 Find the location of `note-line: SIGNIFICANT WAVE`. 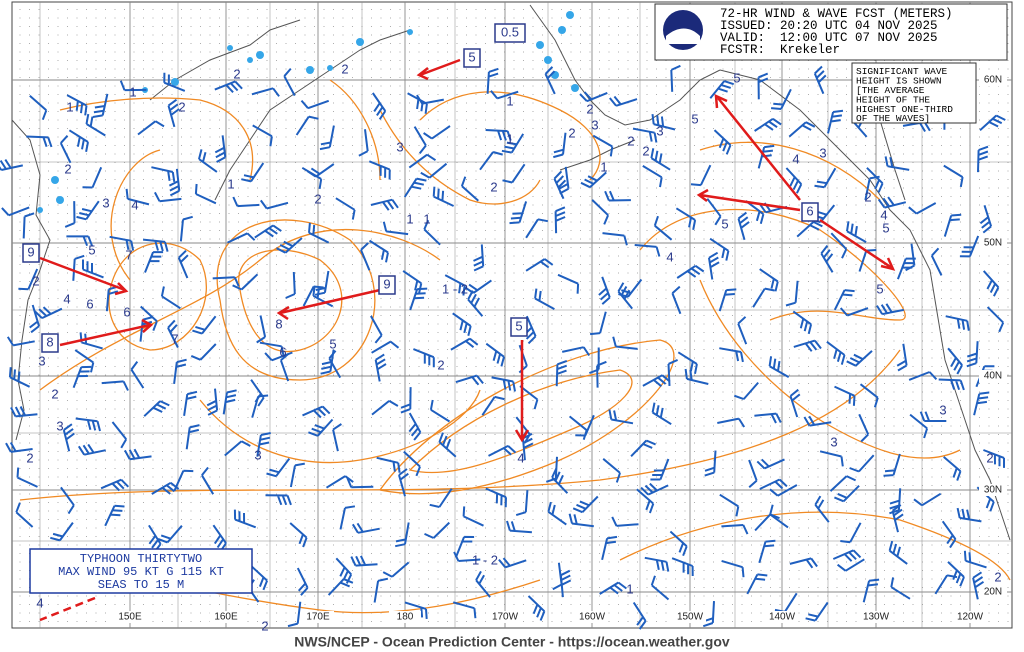

note-line: SIGNIFICANT WAVE is located at coordinates (902, 71).